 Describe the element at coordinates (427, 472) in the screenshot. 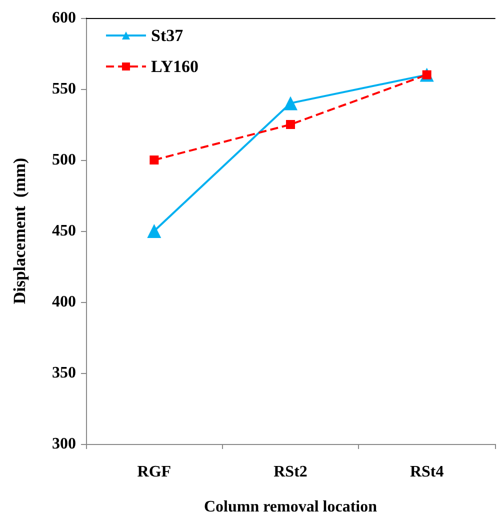

I see `x-tick-label: RSt4` at that location.